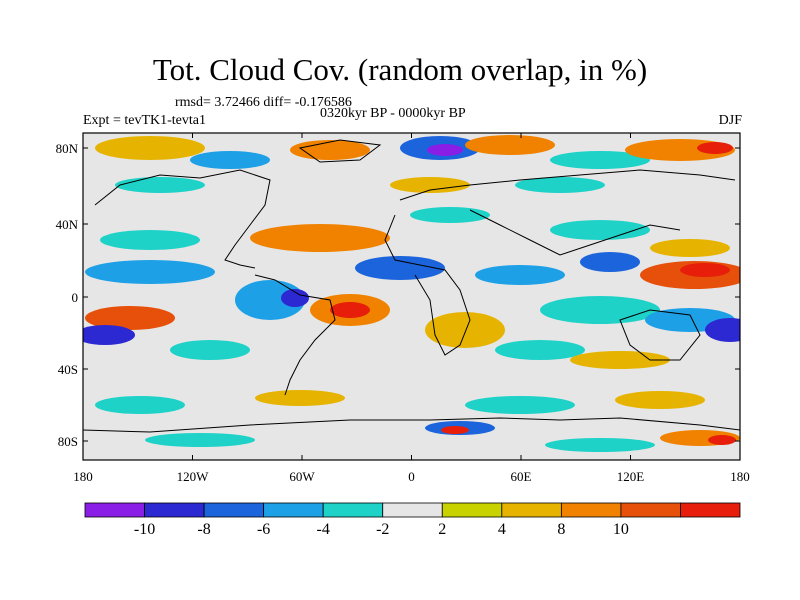 The image size is (800, 600). I want to click on lat-label: 40S, so click(68, 369).